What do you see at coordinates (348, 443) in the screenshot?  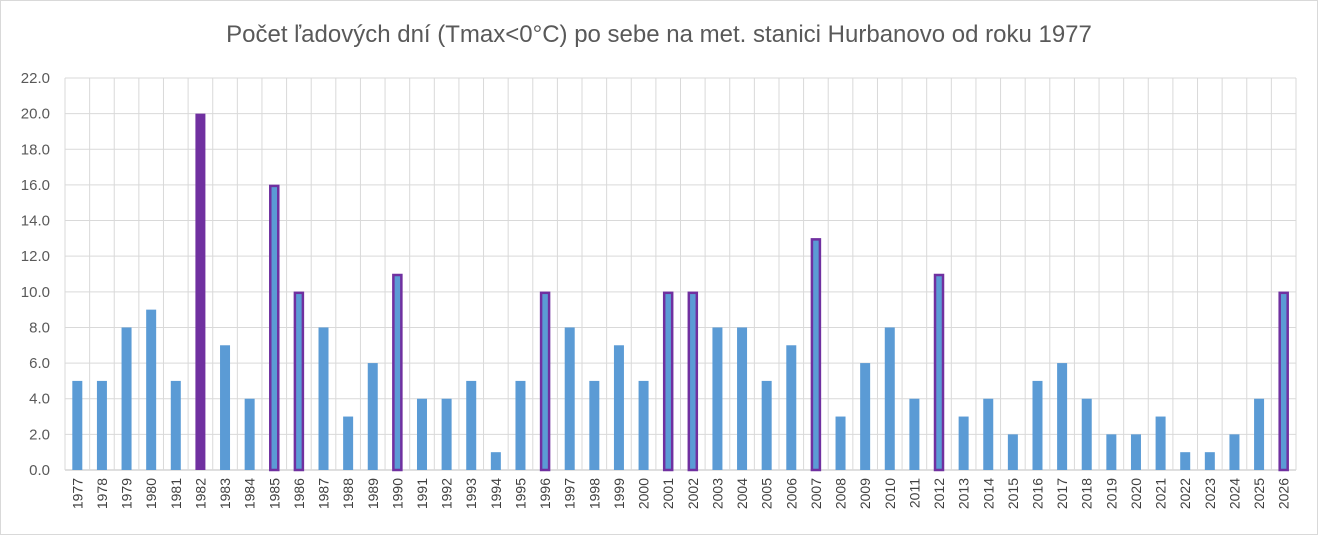 I see `bar-1988` at bounding box center [348, 443].